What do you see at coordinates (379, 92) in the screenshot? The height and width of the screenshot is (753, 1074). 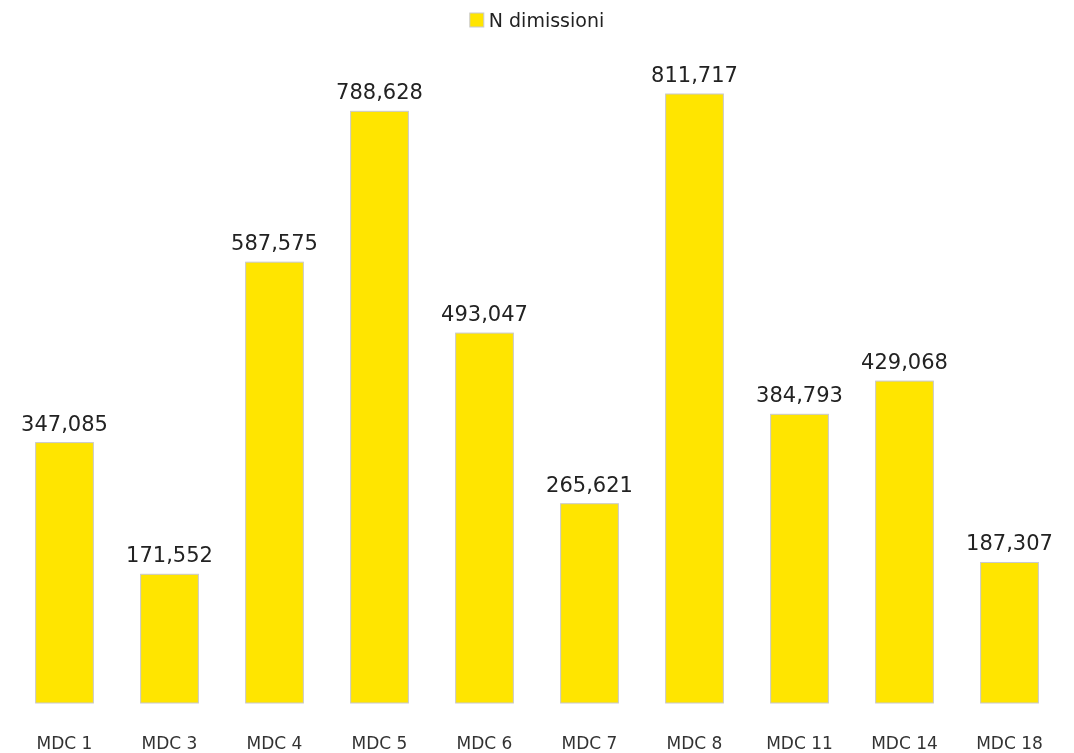 I see `data-label: 788,628` at bounding box center [379, 92].